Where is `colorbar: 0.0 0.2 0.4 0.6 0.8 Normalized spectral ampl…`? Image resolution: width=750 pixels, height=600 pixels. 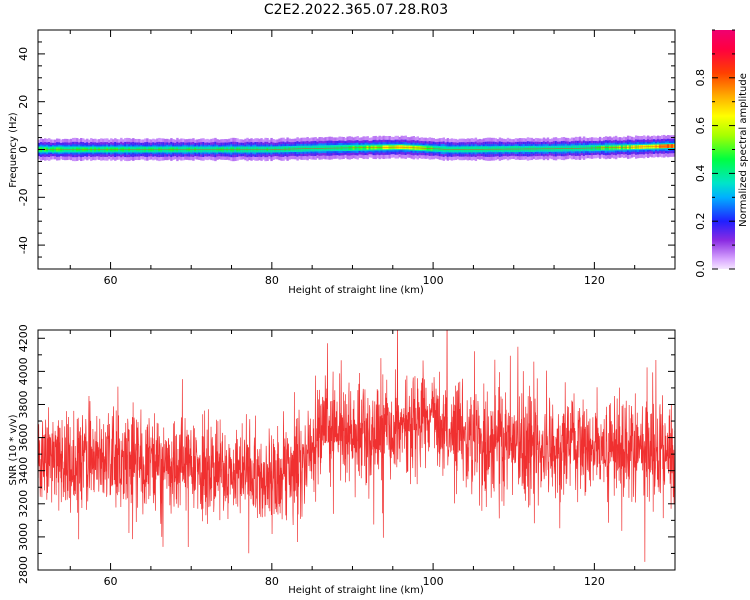 colorbar: 0.0 0.2 0.4 0.6 0.8 Normalized spectral ampl… is located at coordinates (721, 153).